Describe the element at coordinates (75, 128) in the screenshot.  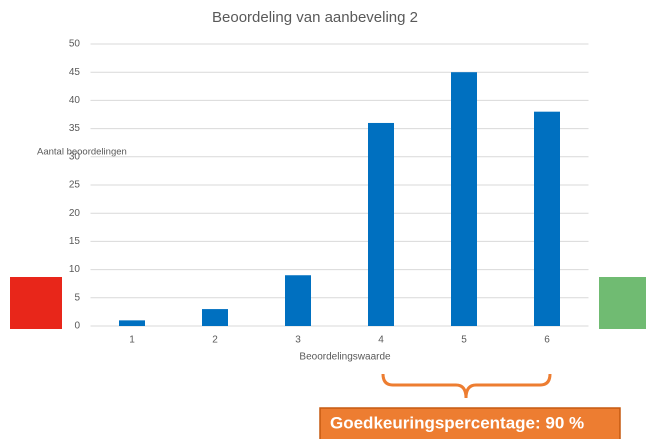
I see `y-tick-label: 35` at that location.